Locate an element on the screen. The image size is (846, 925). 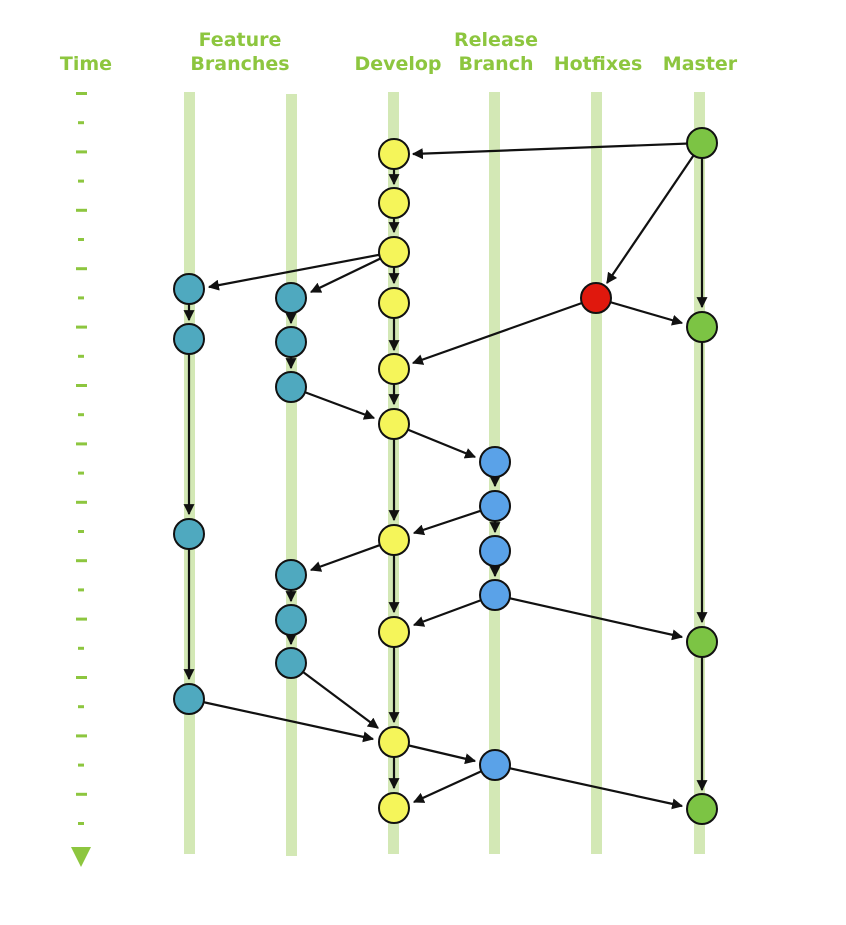
header-master: Master is located at coordinates (700, 64).